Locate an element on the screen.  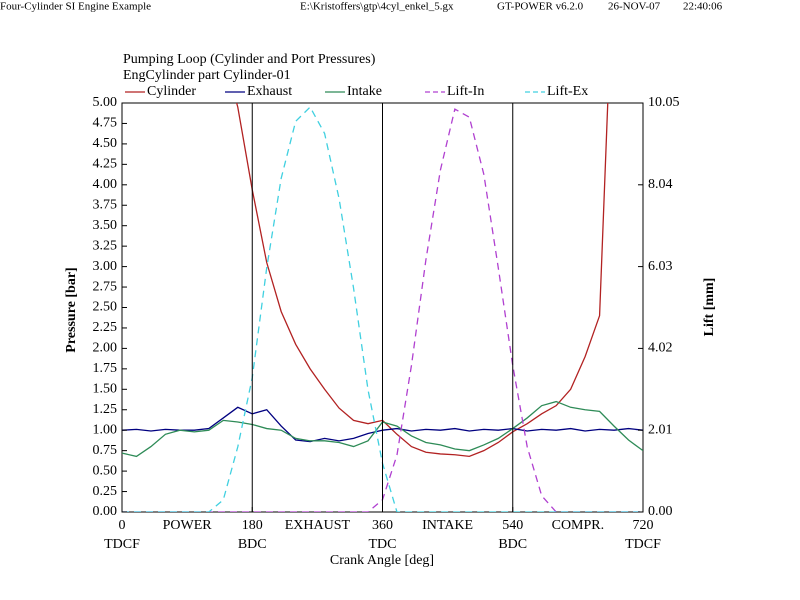
y-tick-label: 1.50 is located at coordinates (105, 389).